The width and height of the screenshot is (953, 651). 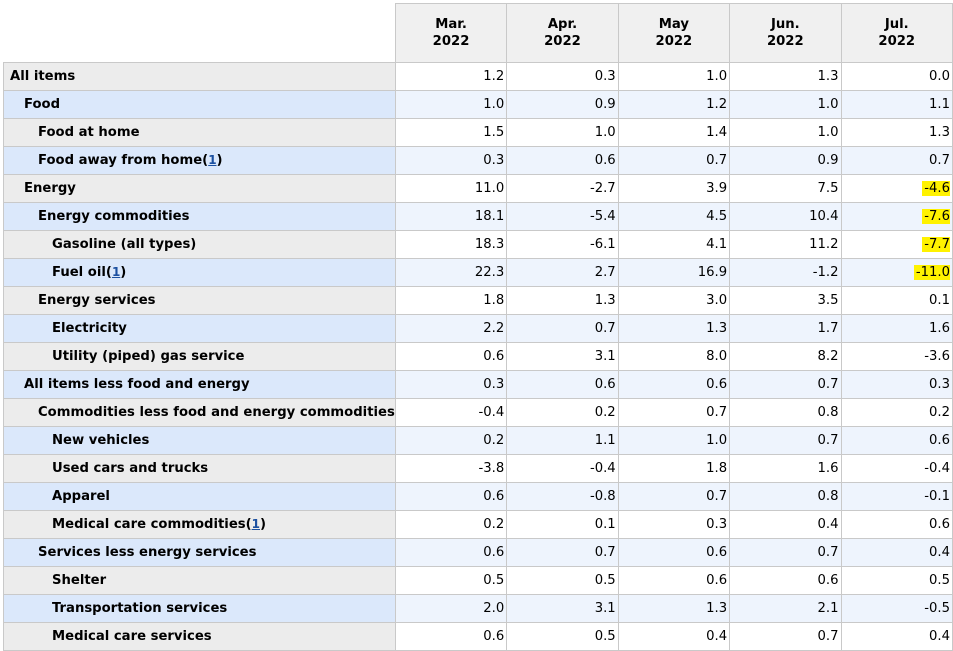 What do you see at coordinates (137, 384) in the screenshot?
I see `row-label: All items less food and energy` at bounding box center [137, 384].